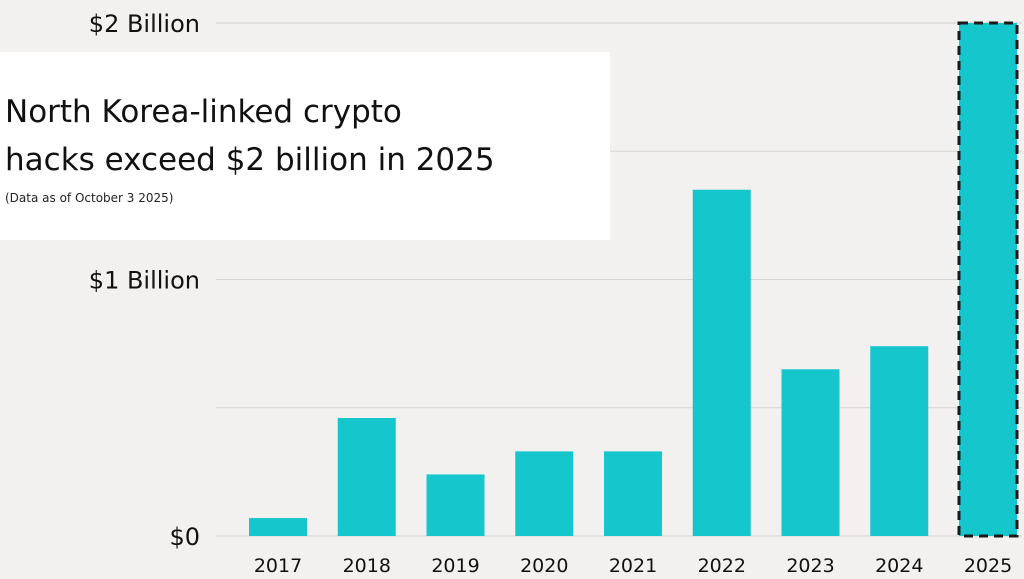  What do you see at coordinates (722, 566) in the screenshot?
I see `x-tick-label: 2022` at bounding box center [722, 566].